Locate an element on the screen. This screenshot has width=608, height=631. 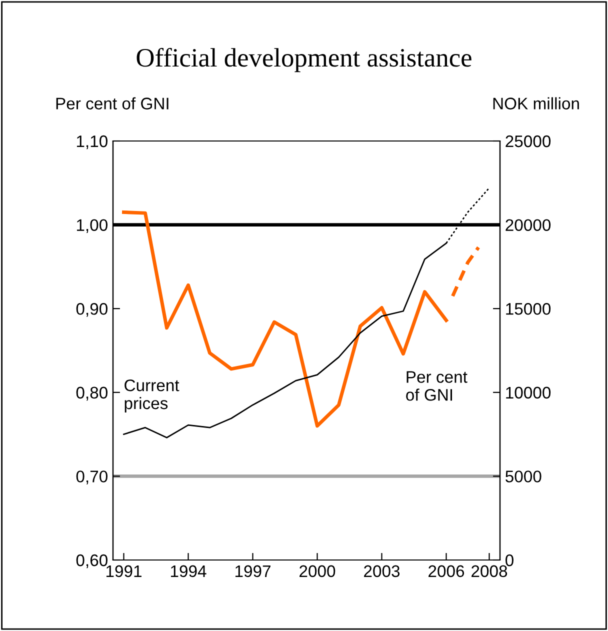
x-tick-label: 2008 is located at coordinates (490, 571).